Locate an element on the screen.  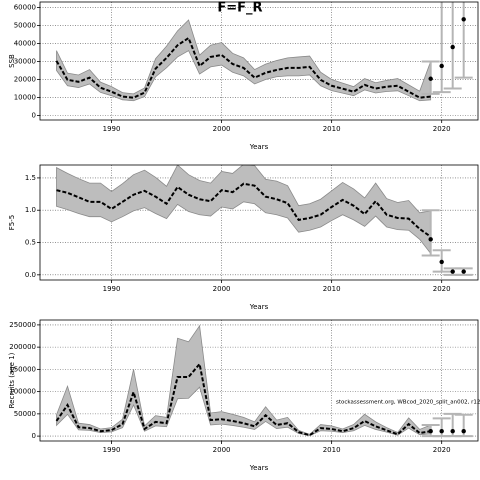
y-tick-label: 40000 is located at coordinates (25, 43).